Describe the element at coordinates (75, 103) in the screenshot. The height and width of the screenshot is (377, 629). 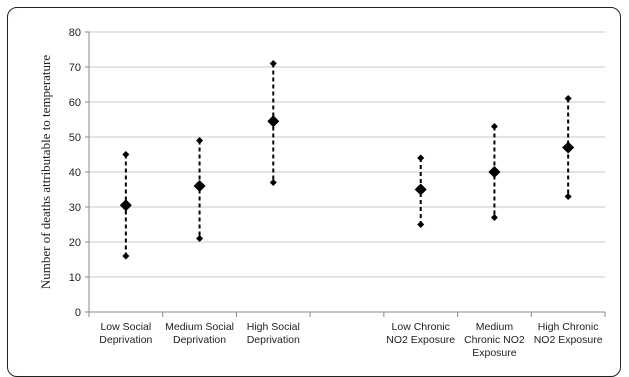
I see `y-tick-label: 60` at that location.